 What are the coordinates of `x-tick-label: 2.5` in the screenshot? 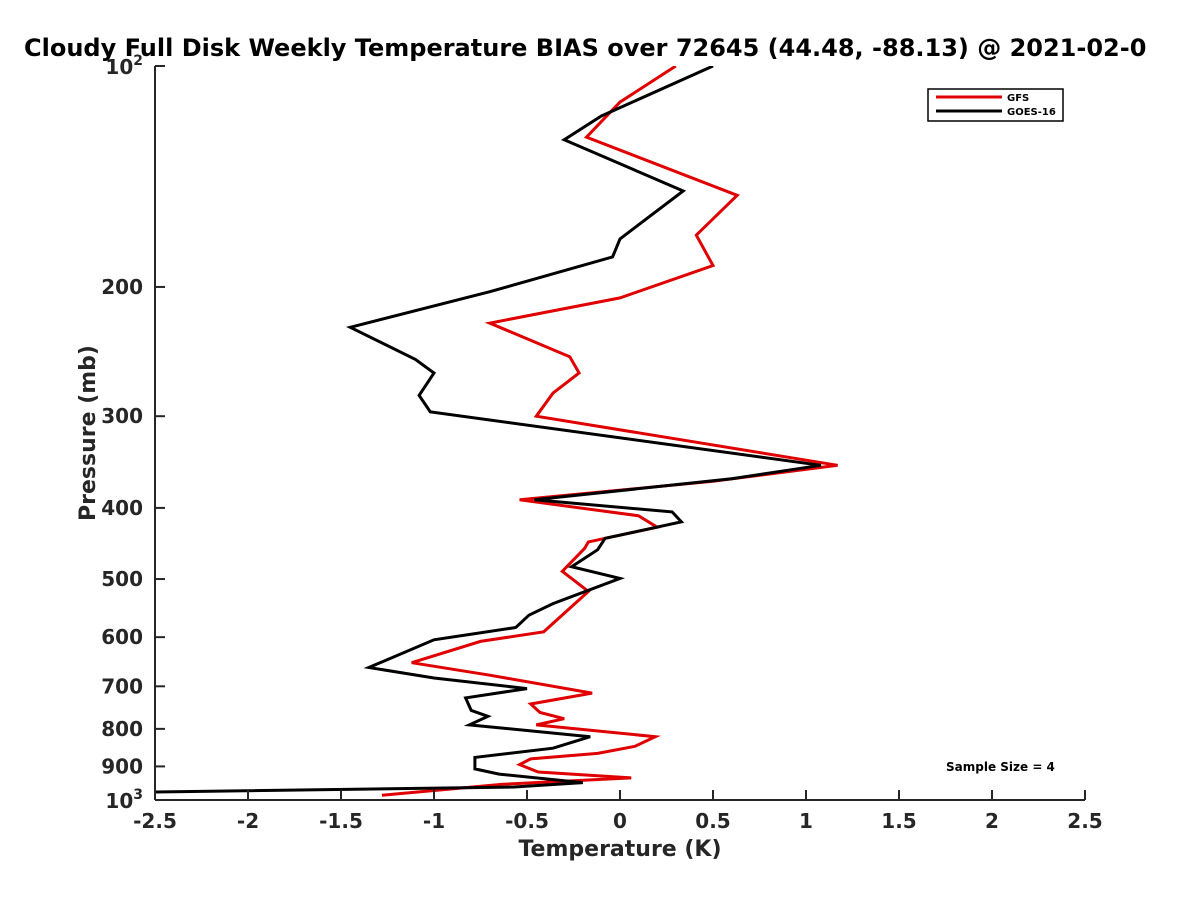 It's located at (1084, 821).